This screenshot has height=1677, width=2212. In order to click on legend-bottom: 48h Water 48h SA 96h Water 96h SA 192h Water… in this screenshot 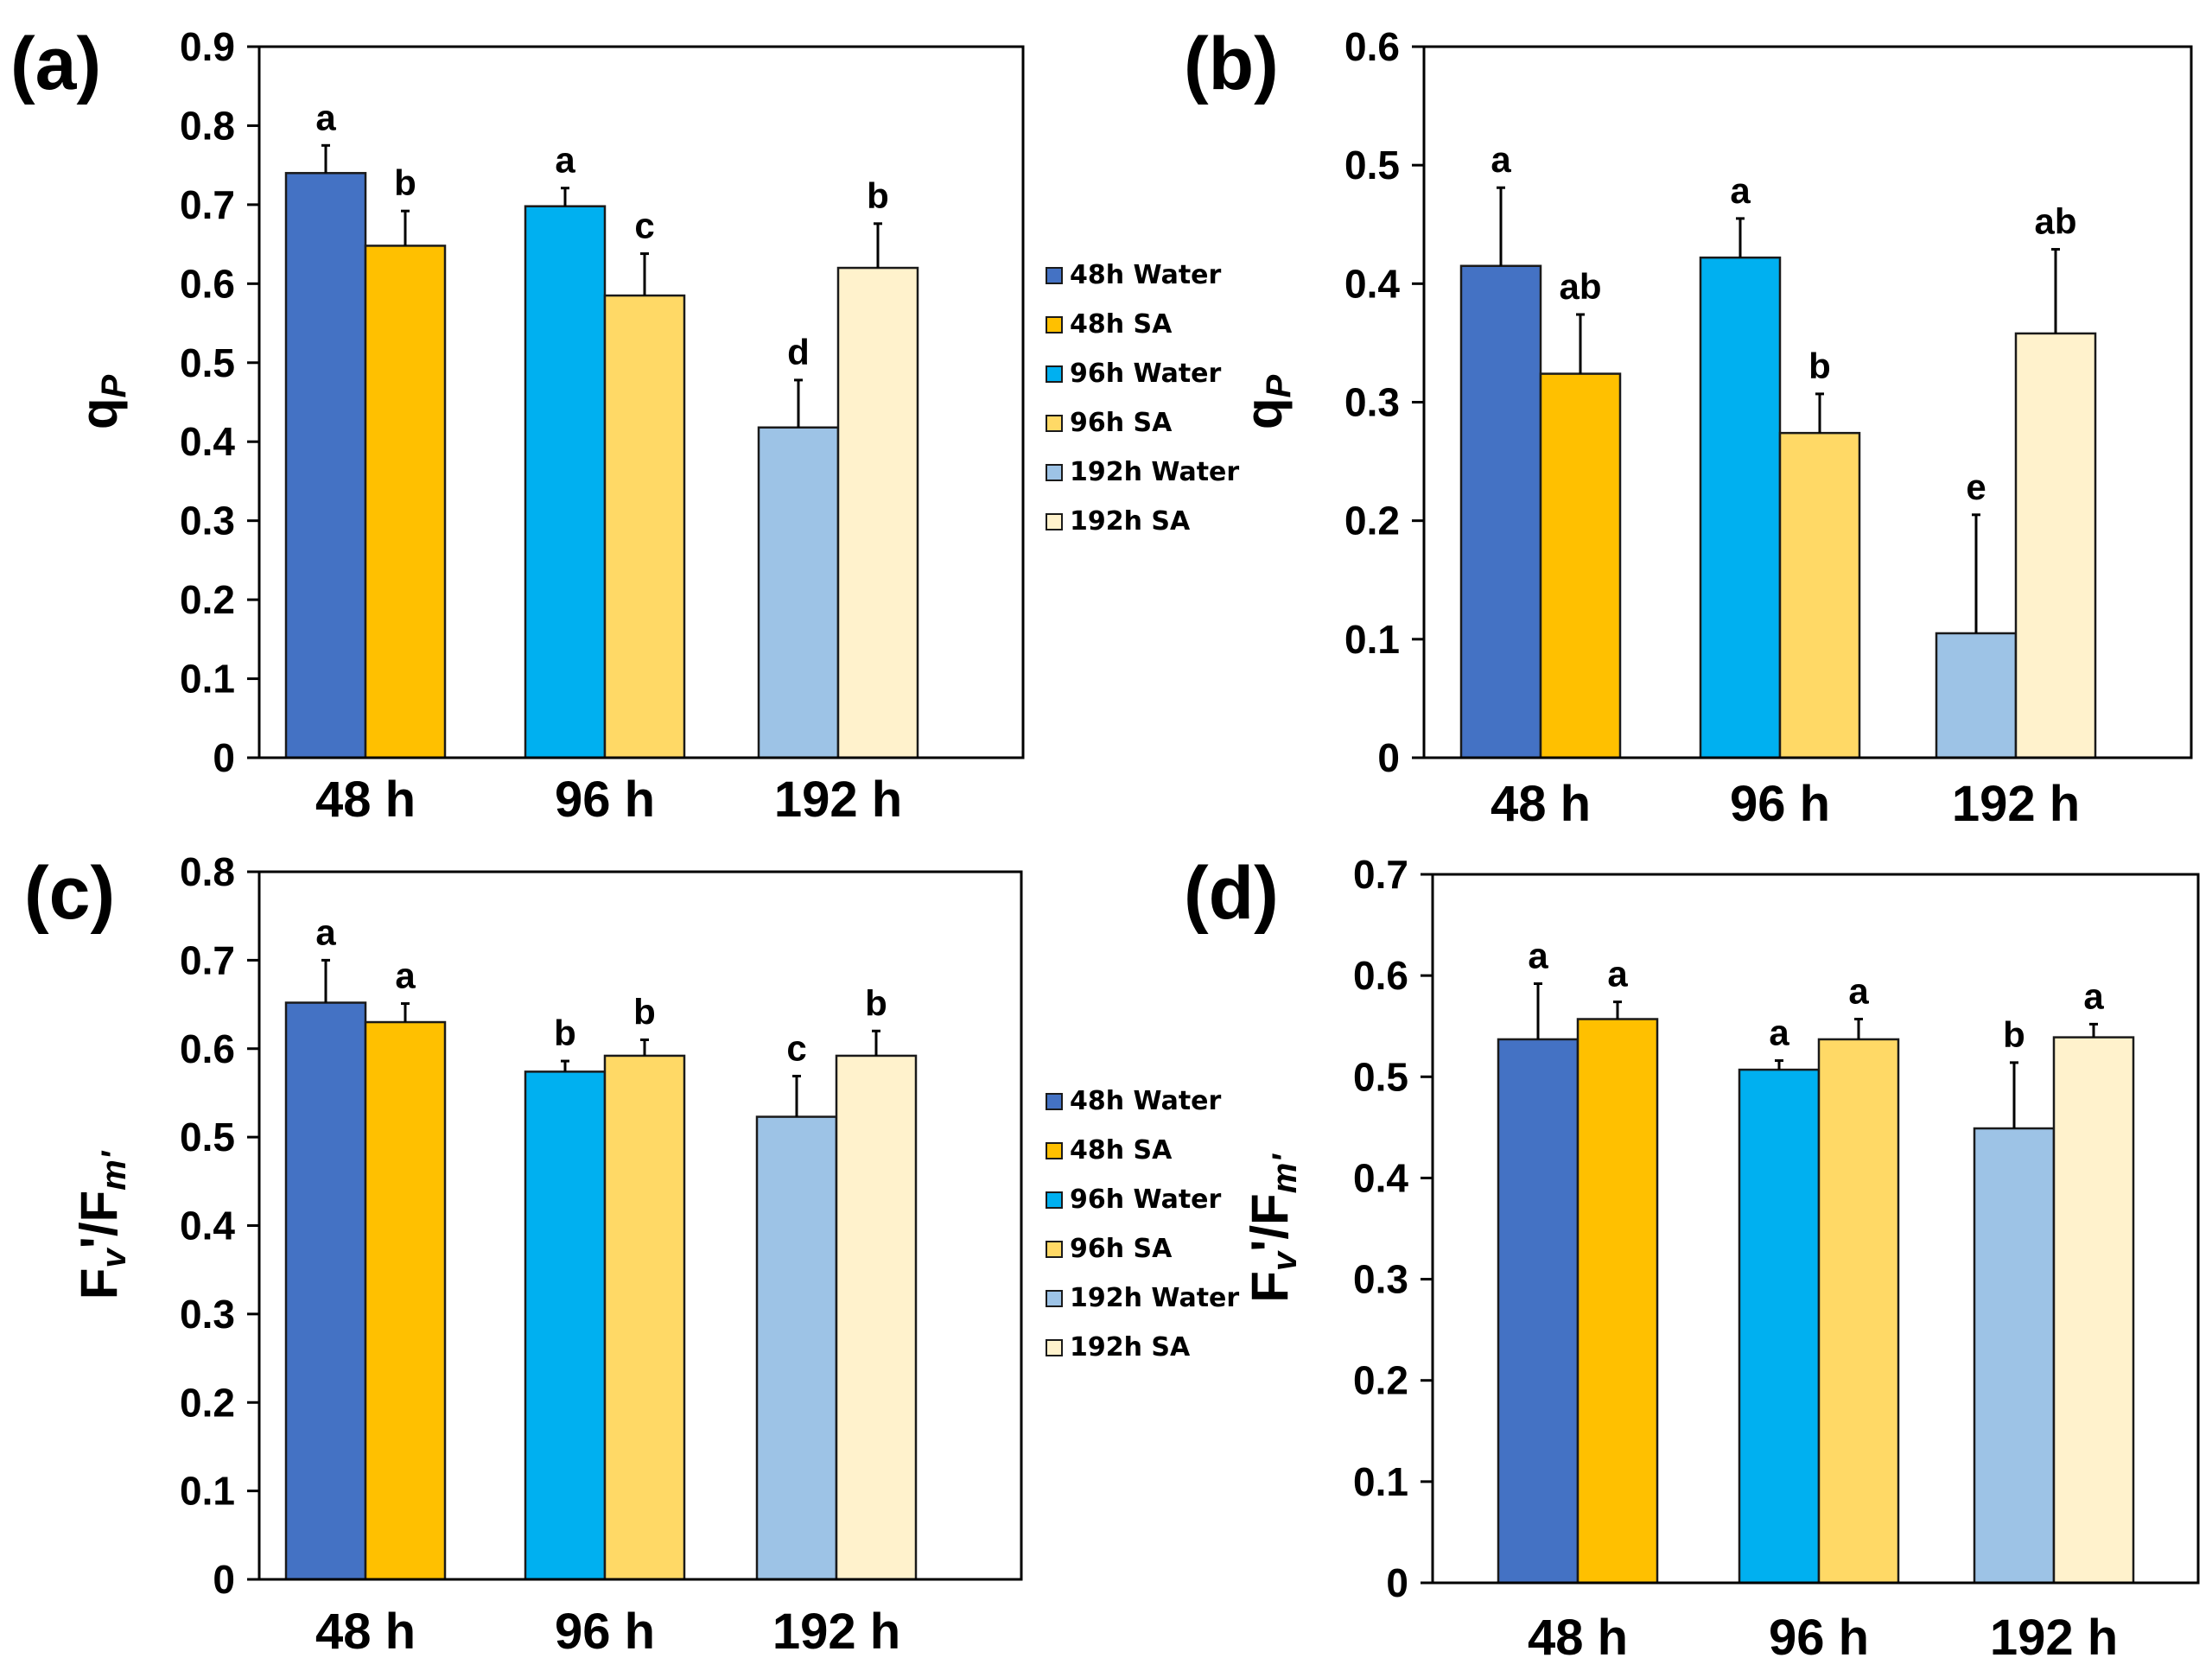, I will do `click(1142, 1224)`.